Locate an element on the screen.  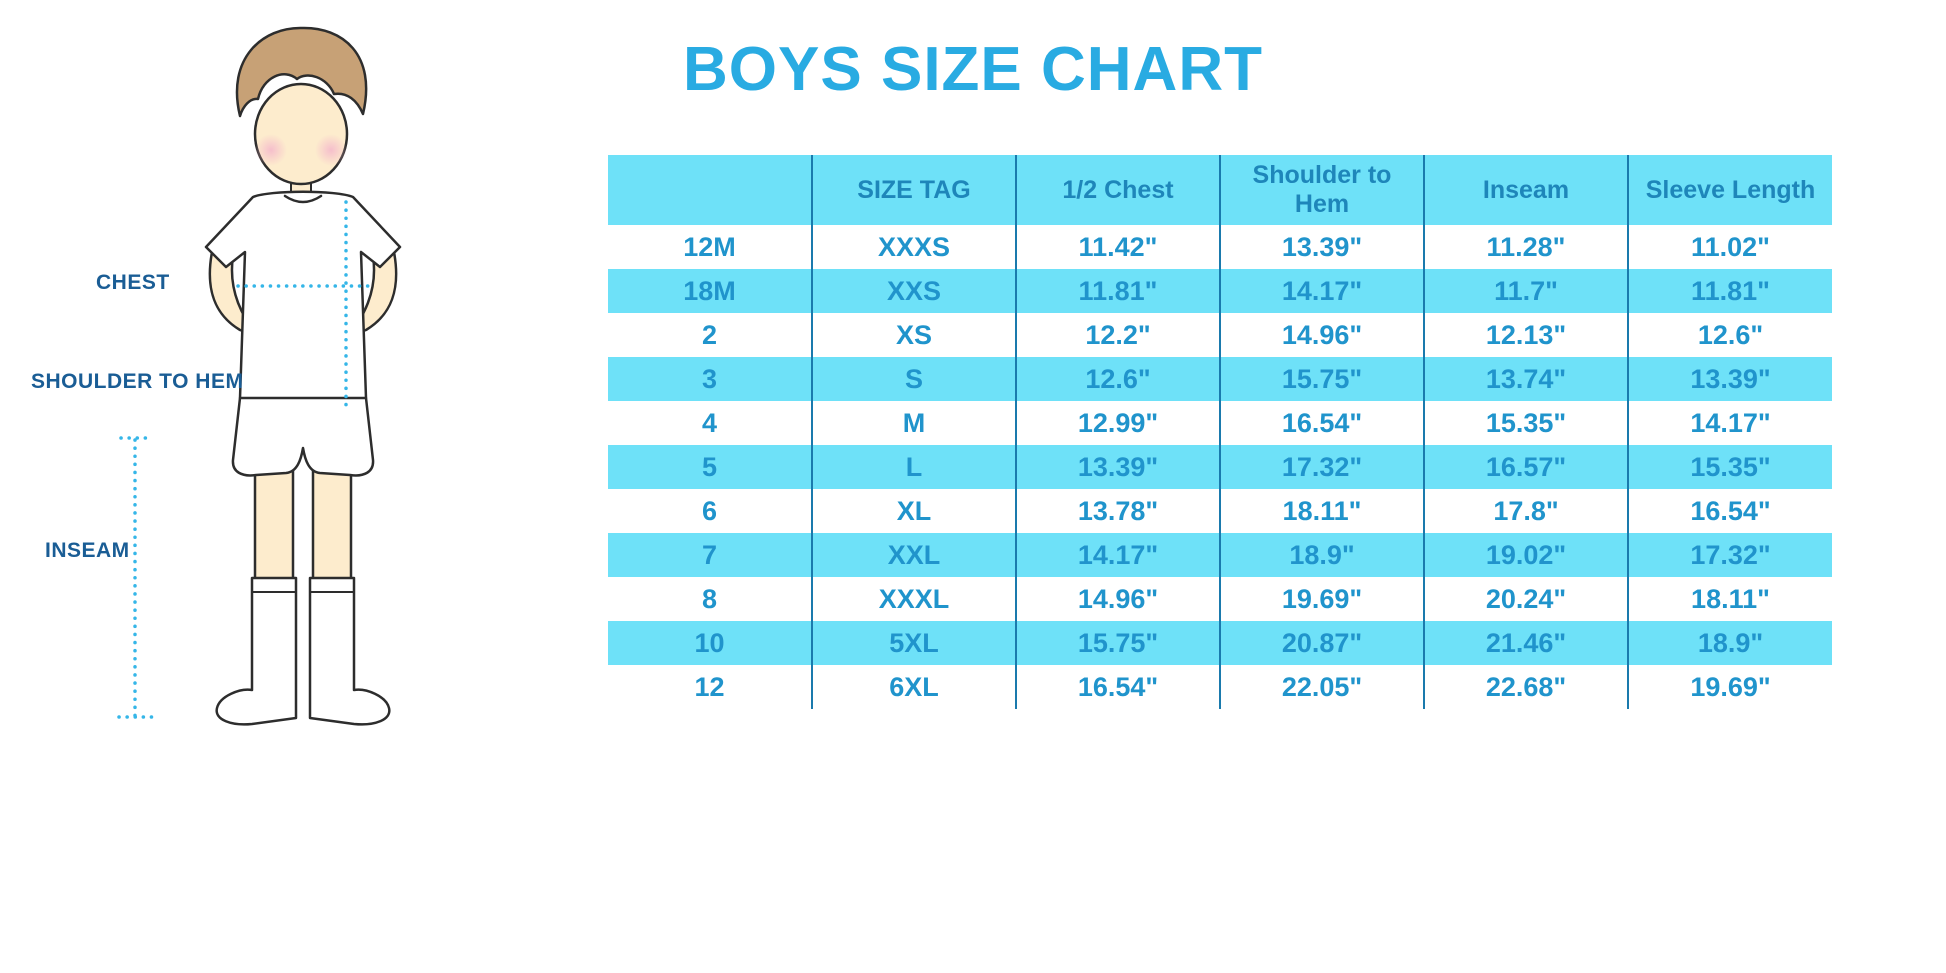
table-cell: 22.05" is located at coordinates (1322, 687).